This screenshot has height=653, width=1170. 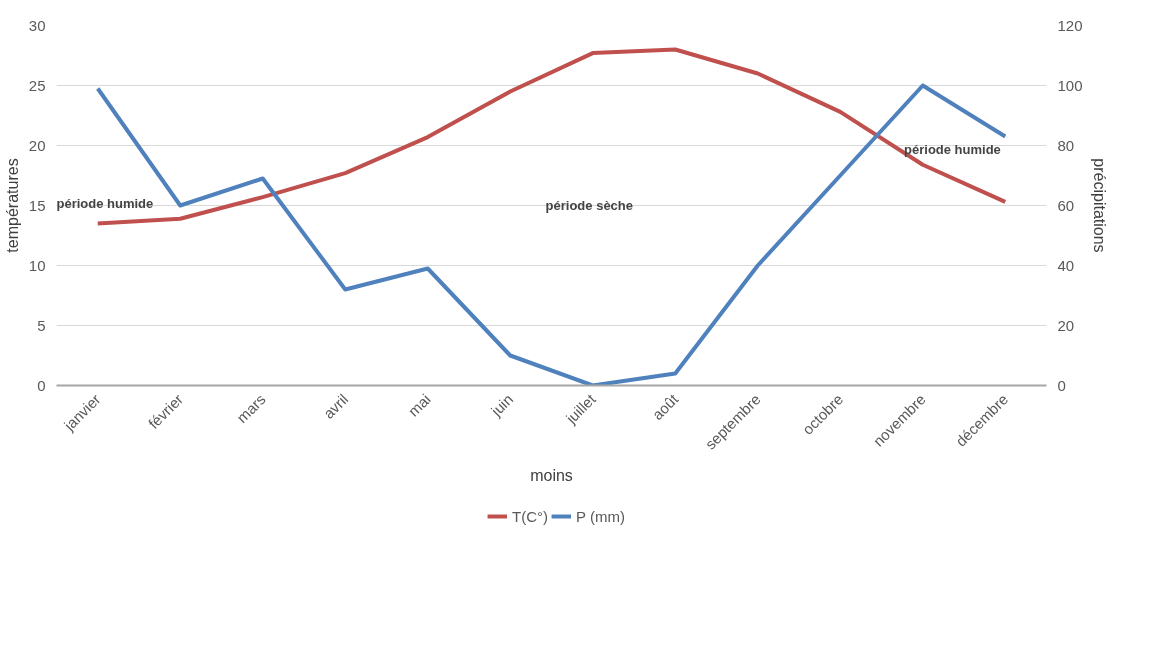 What do you see at coordinates (41, 325) in the screenshot?
I see `y-tick-label: 5` at bounding box center [41, 325].